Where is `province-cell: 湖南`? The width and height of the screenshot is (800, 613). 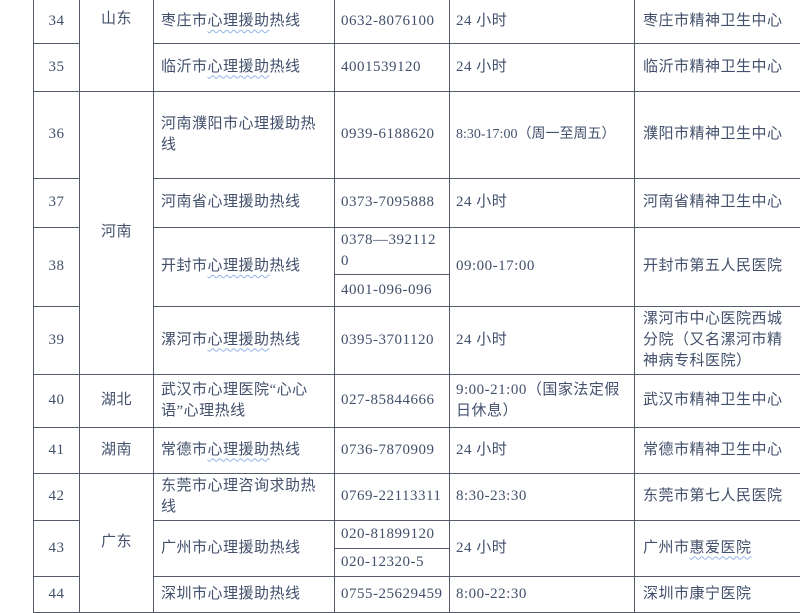
province-cell: 湖南 is located at coordinates (117, 450).